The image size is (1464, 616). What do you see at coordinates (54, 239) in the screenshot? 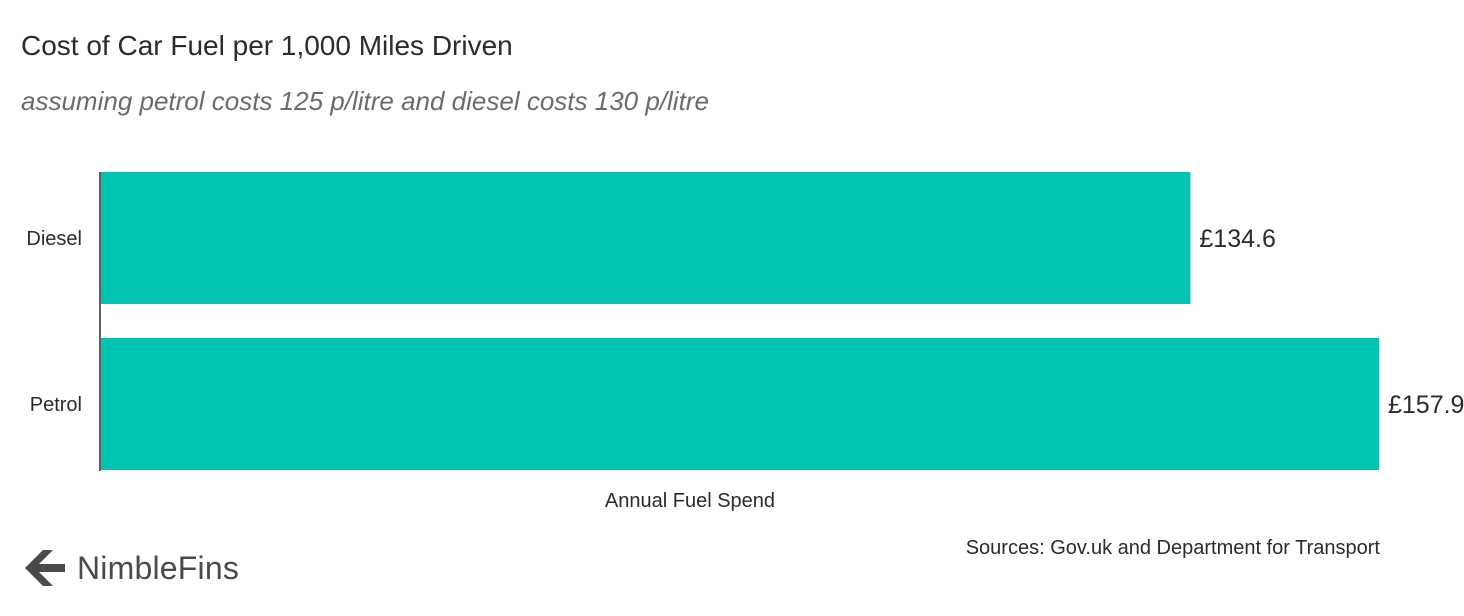
I see `category-label-diesel: Diesel` at bounding box center [54, 239].